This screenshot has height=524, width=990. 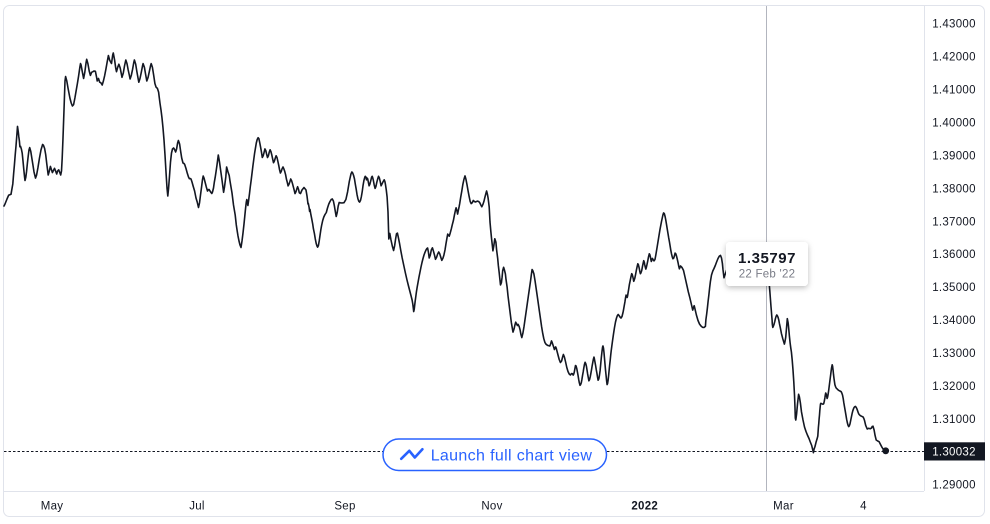 What do you see at coordinates (783, 507) in the screenshot?
I see `svg-text: Mar` at bounding box center [783, 507].